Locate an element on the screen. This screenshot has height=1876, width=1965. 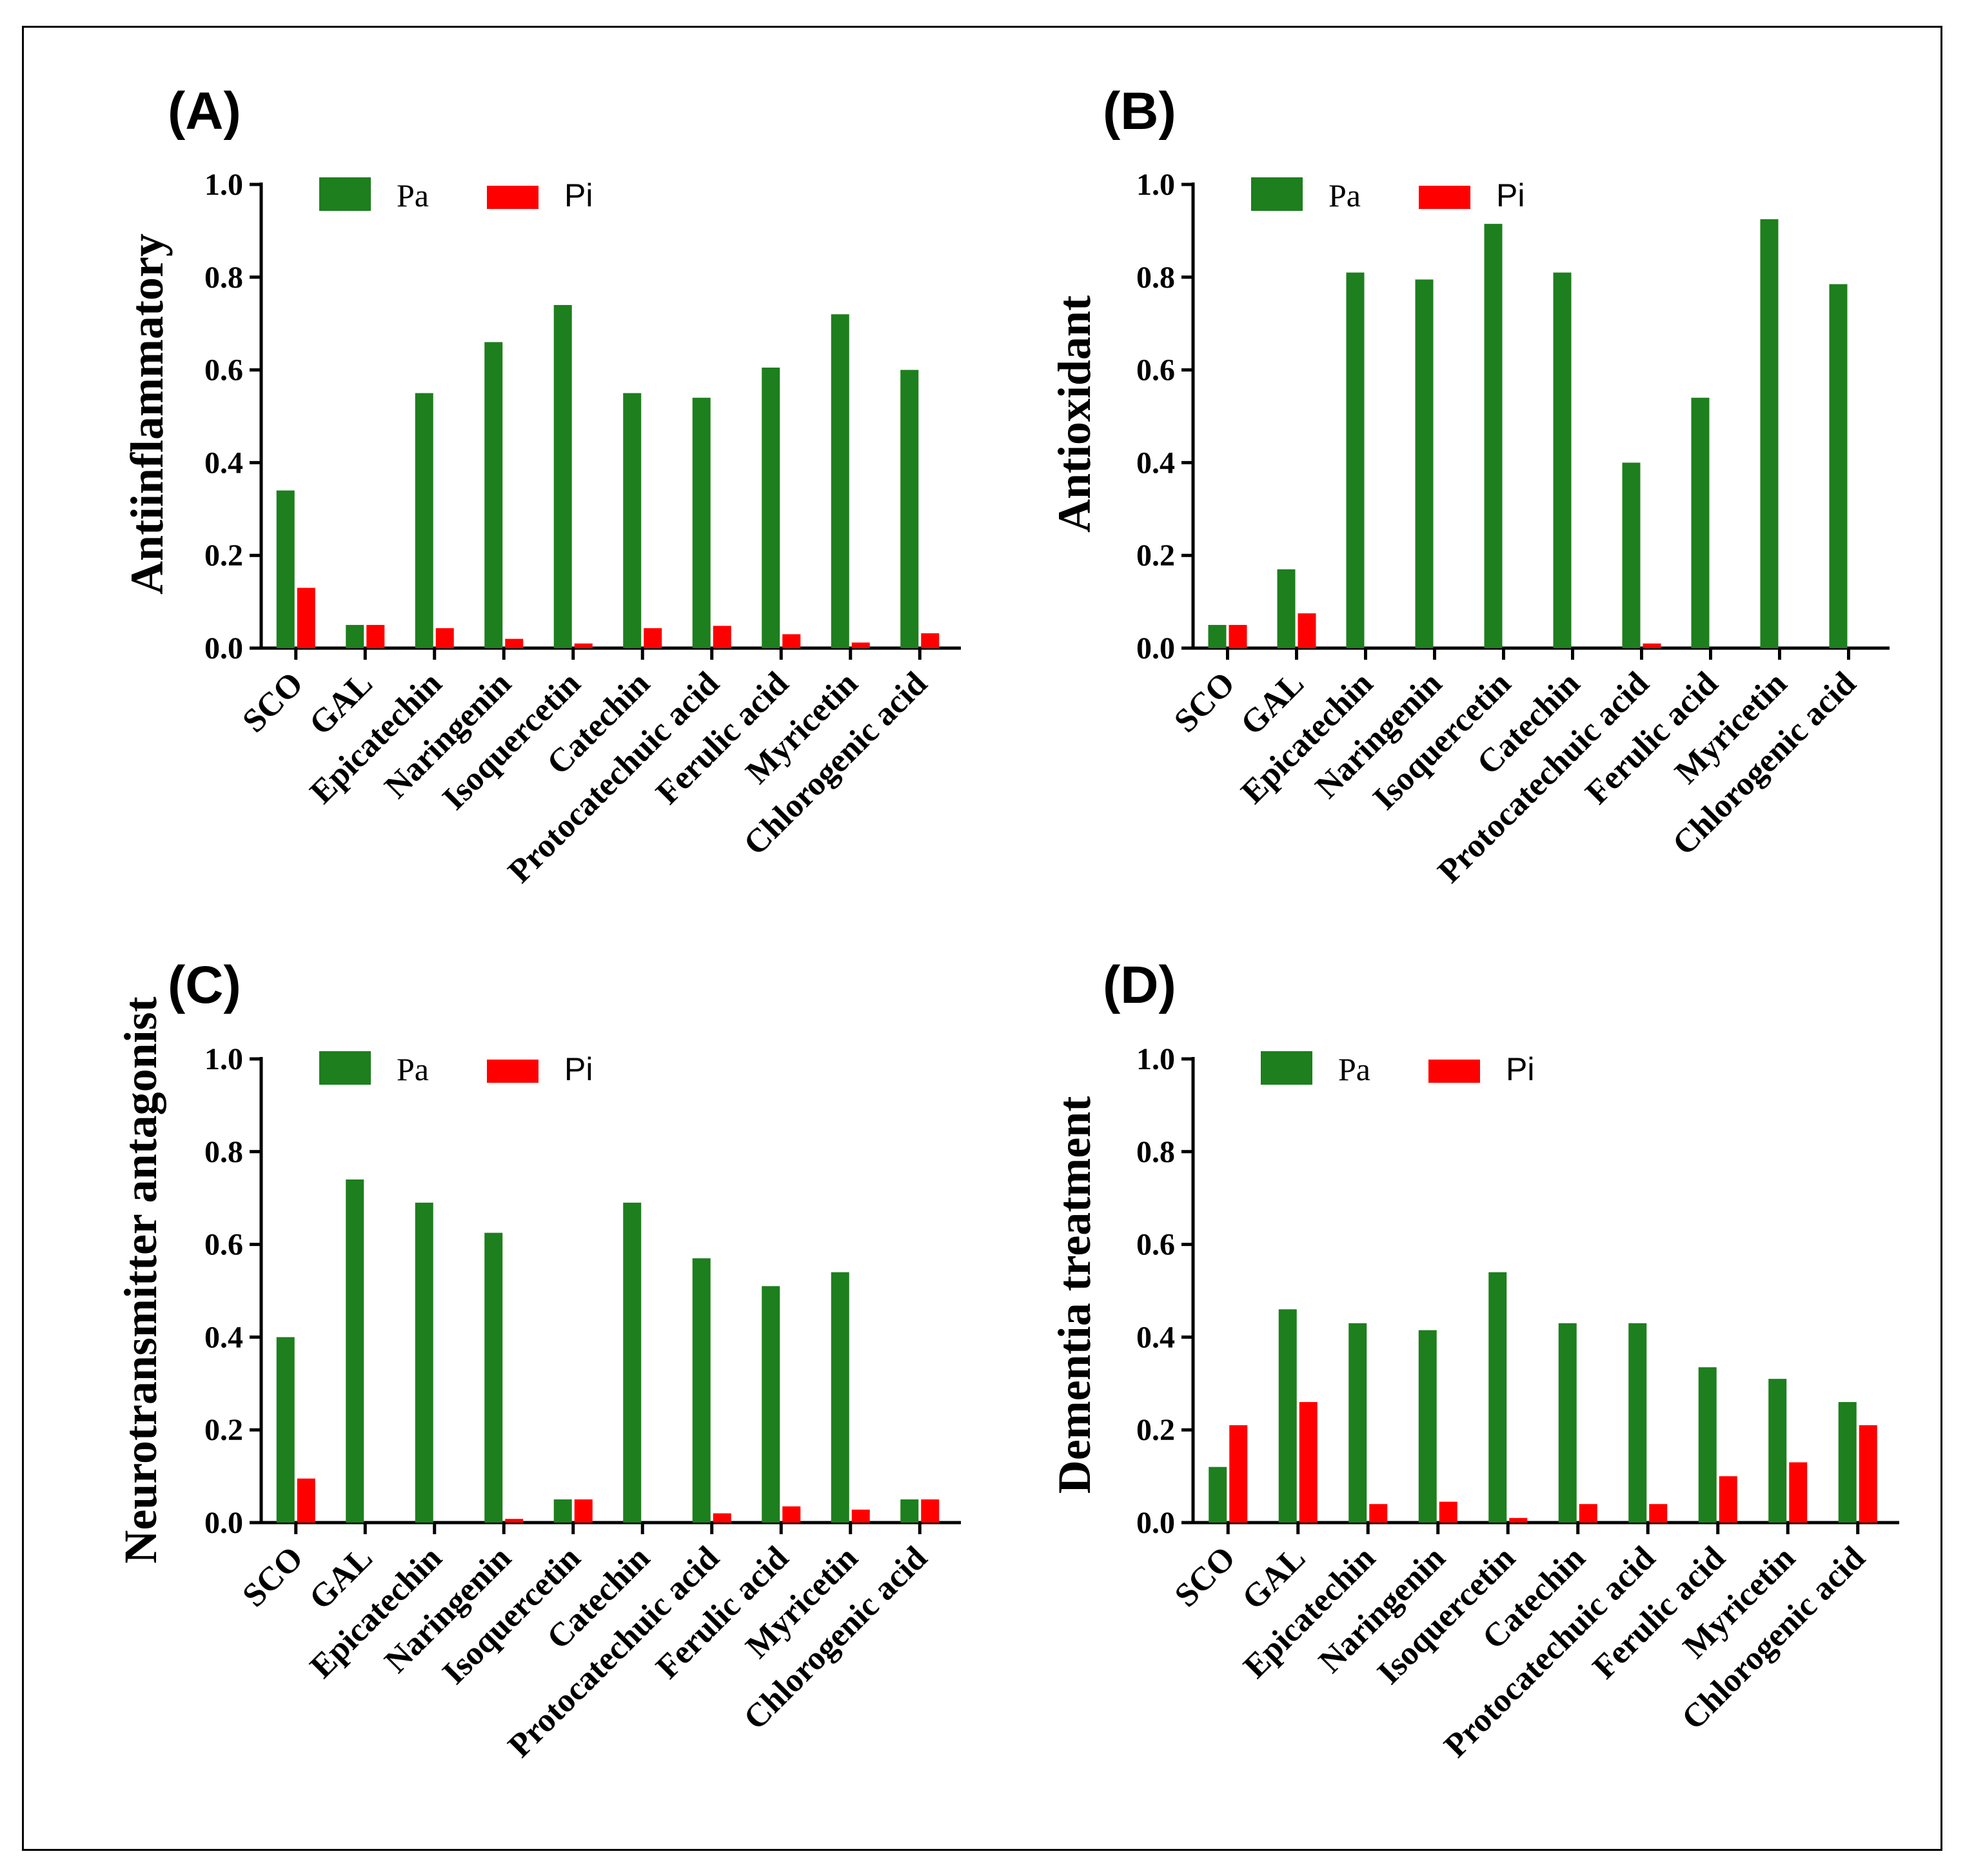
y-axis-title: Antiinflammatory is located at coordinates (147, 414).